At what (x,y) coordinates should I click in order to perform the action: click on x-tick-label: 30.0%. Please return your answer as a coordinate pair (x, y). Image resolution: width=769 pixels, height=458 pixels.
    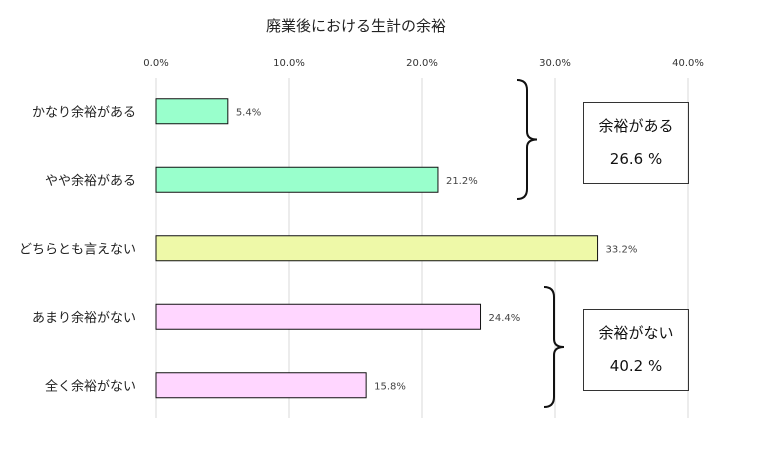
    Looking at the image, I should click on (555, 63).